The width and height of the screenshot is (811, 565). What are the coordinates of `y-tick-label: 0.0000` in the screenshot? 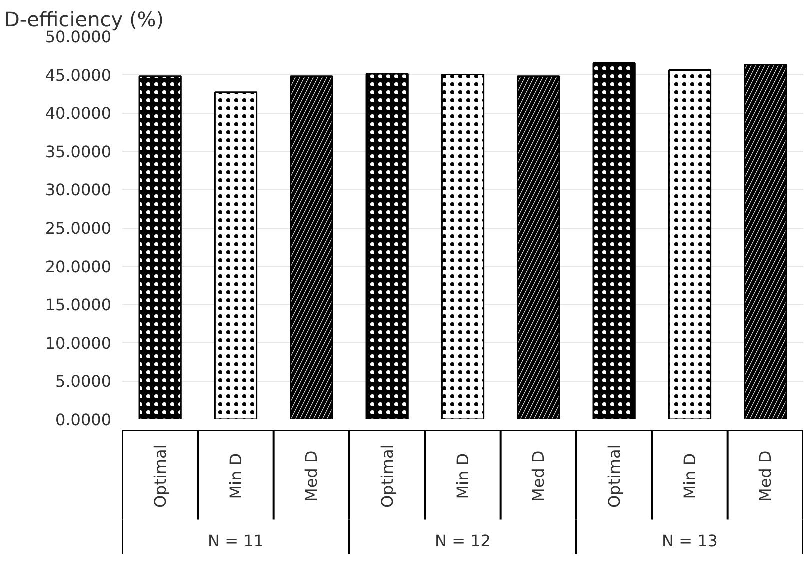 It's located at (84, 420).